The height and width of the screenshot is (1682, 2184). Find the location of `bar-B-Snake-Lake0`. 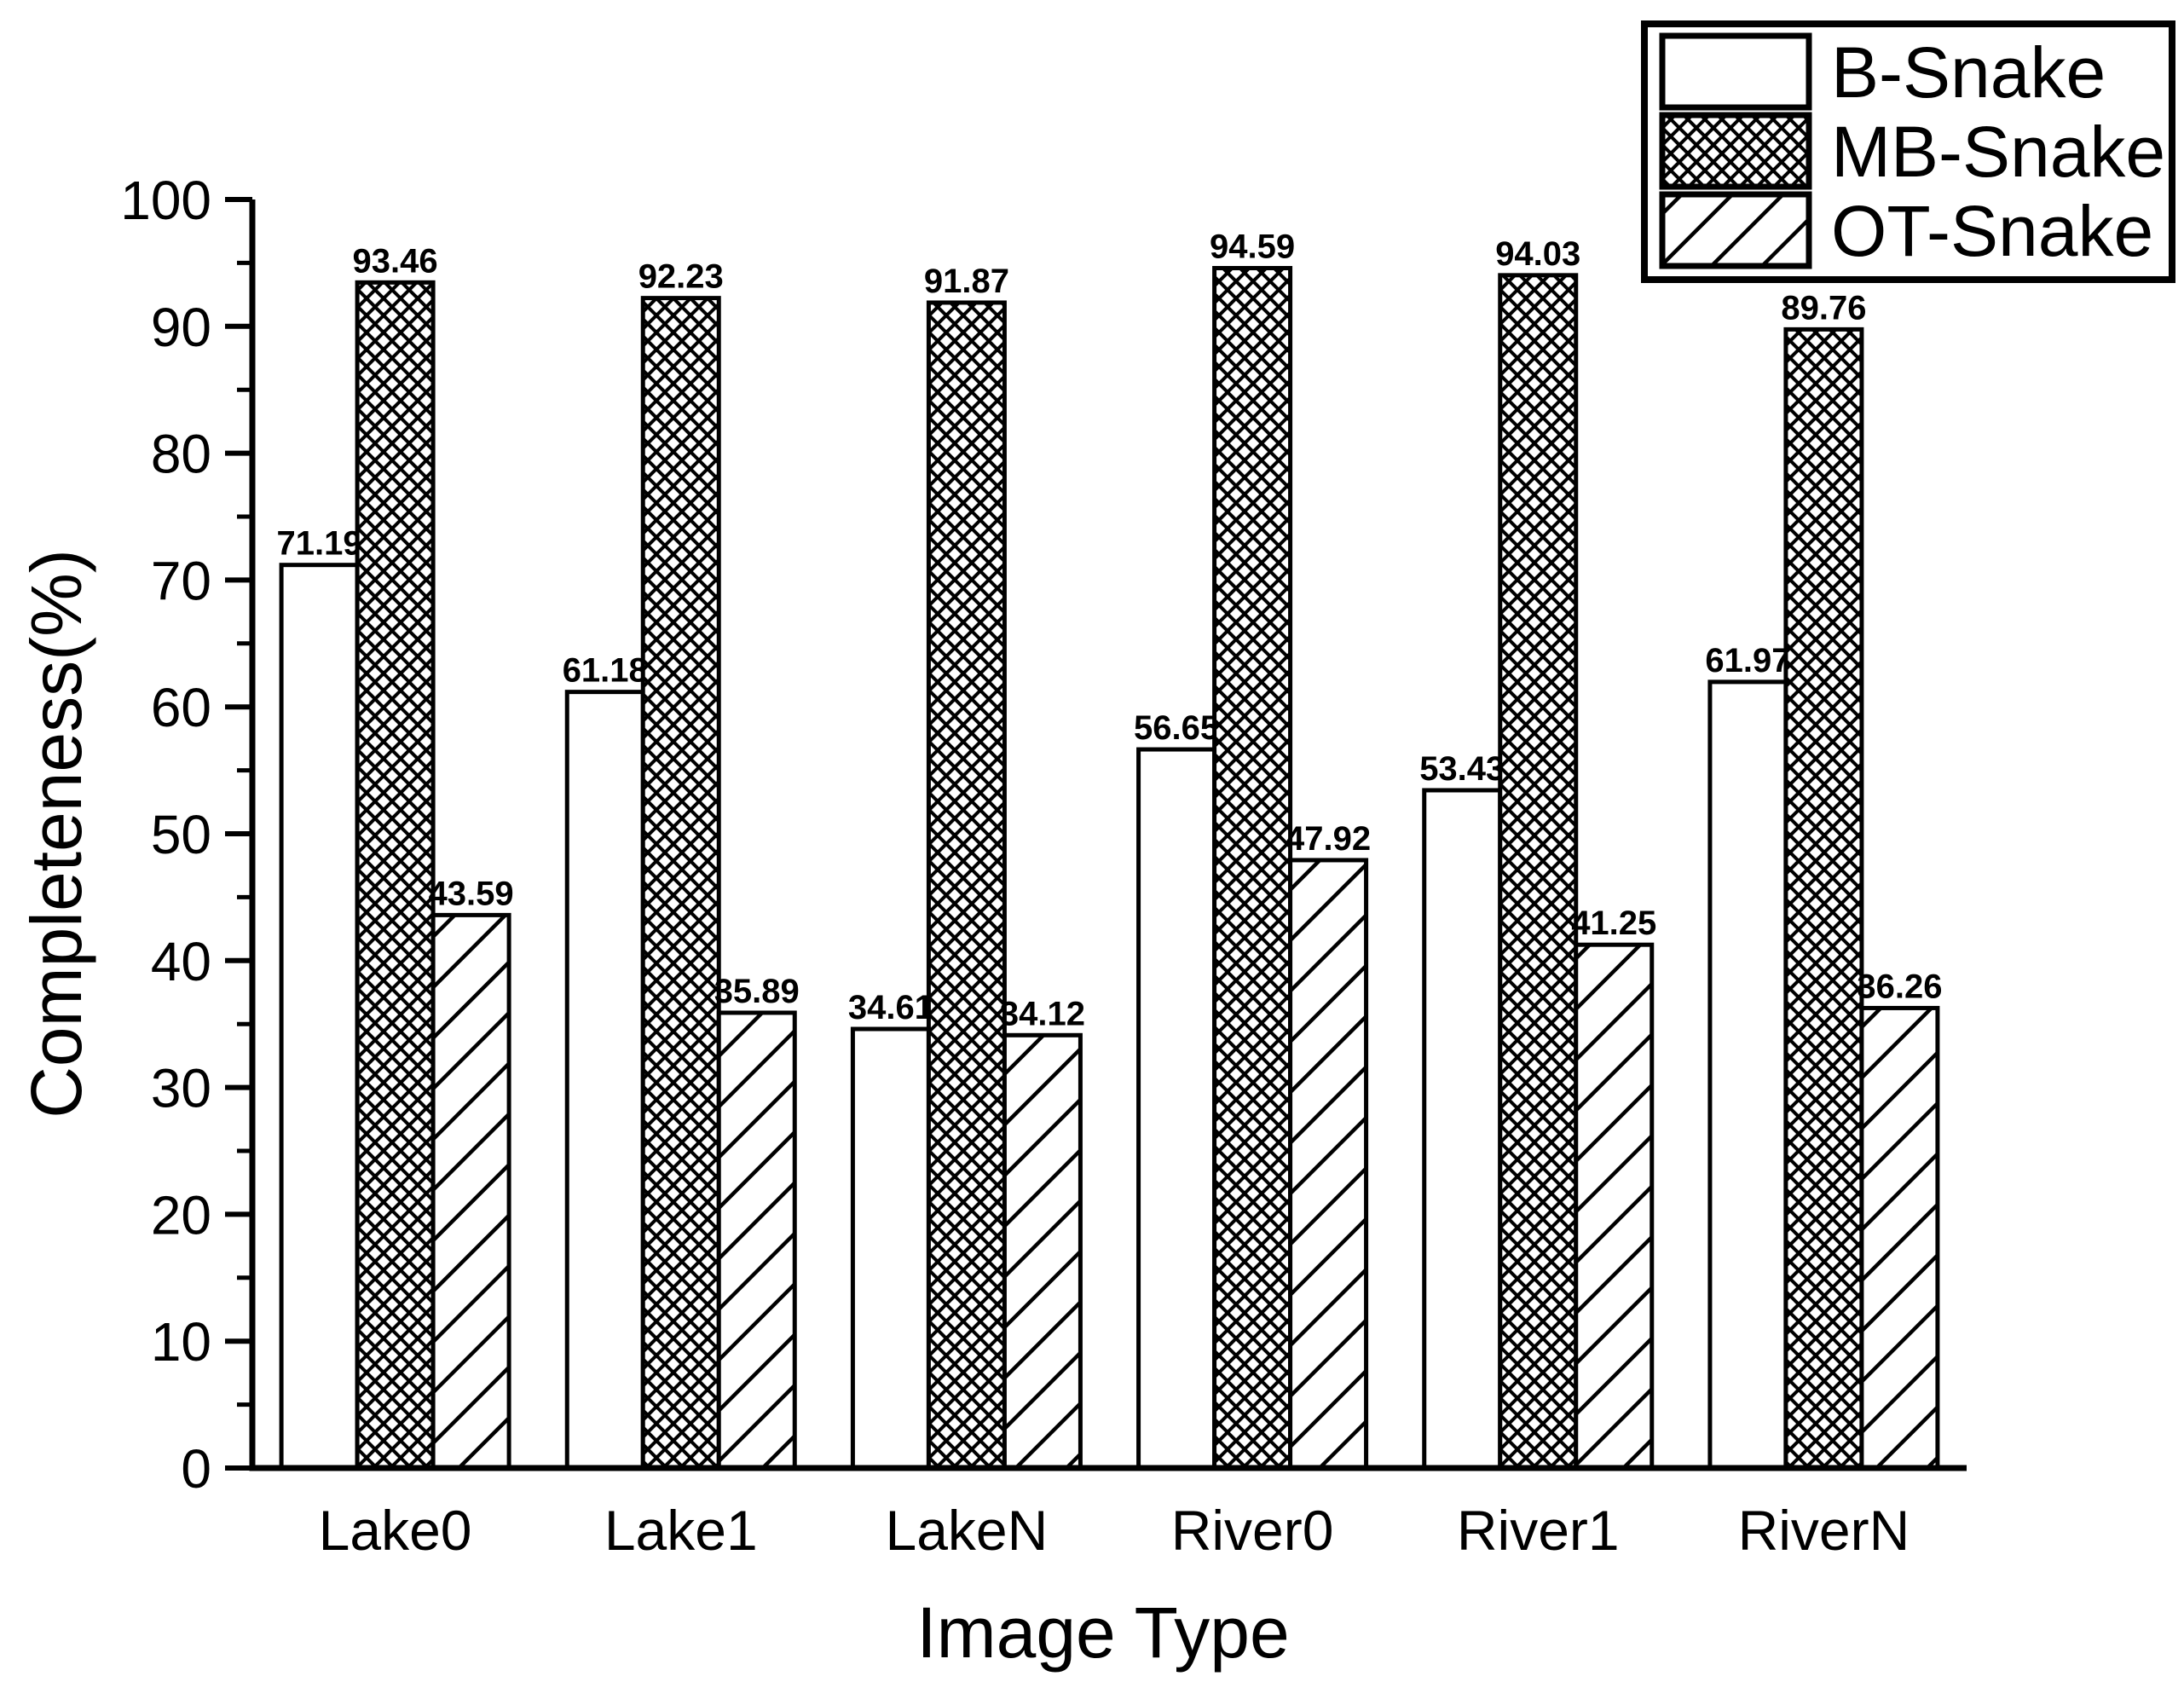

bar-B-Snake-Lake0 is located at coordinates (319, 1017).